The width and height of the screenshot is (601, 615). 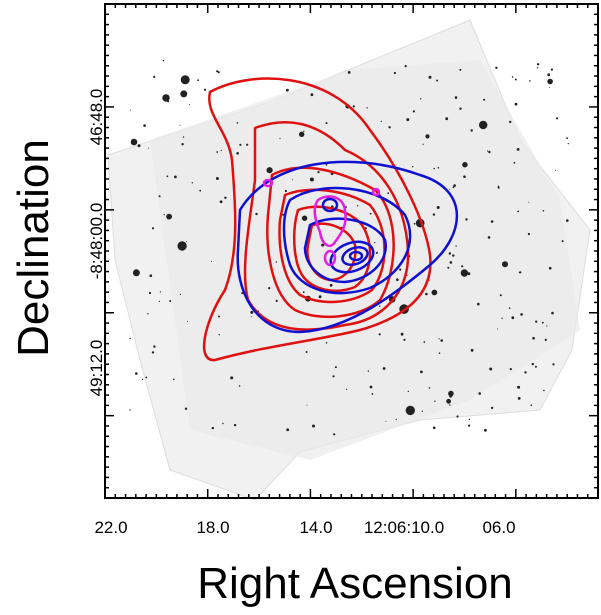 I want to click on x-axis-title: Right Ascension, so click(x=355, y=583).